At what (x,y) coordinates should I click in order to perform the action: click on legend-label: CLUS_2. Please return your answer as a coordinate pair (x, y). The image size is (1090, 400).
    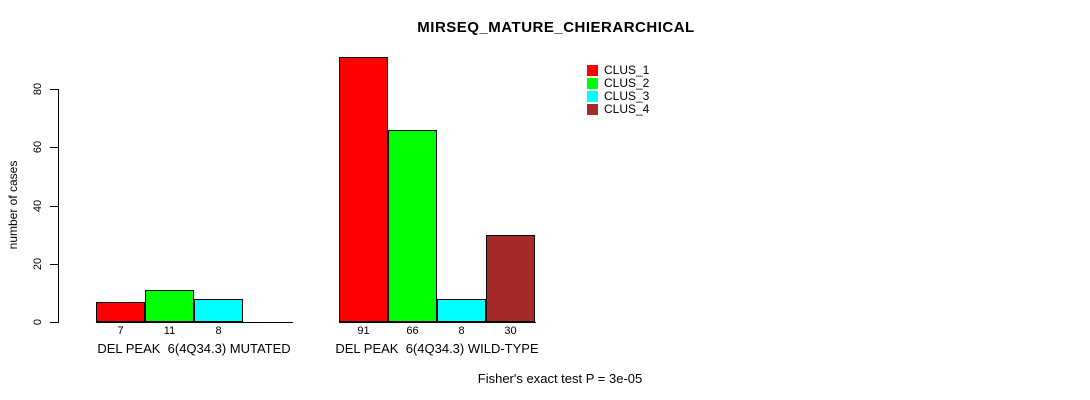
    Looking at the image, I should click on (627, 83).